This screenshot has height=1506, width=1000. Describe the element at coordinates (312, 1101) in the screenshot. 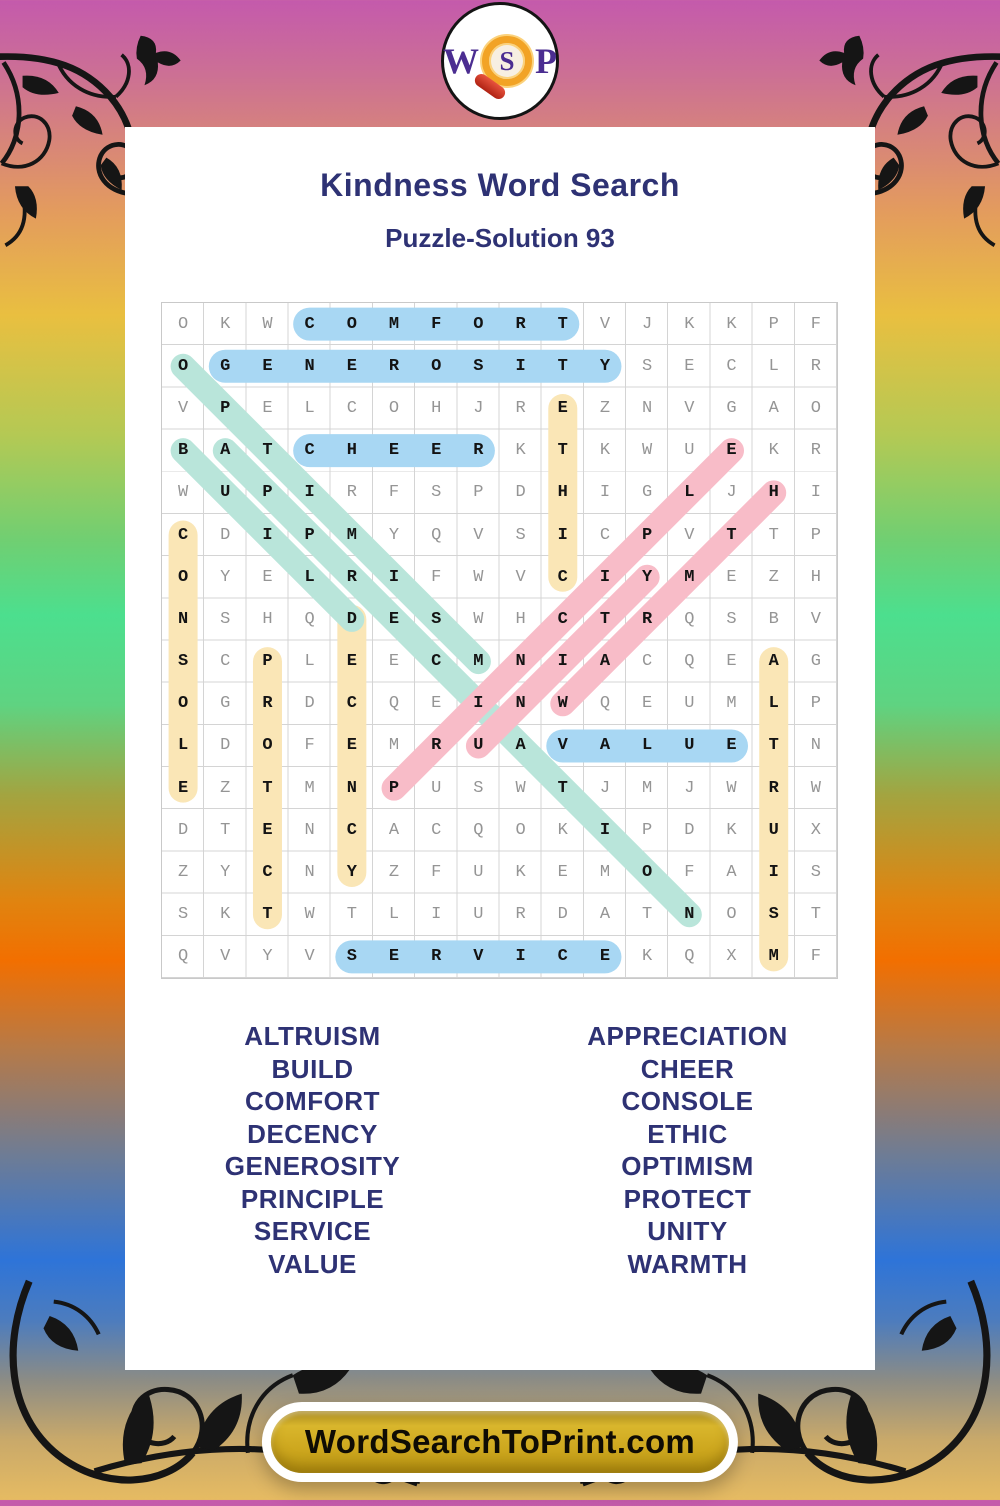

I see `word-list-item: COMFORT` at that location.